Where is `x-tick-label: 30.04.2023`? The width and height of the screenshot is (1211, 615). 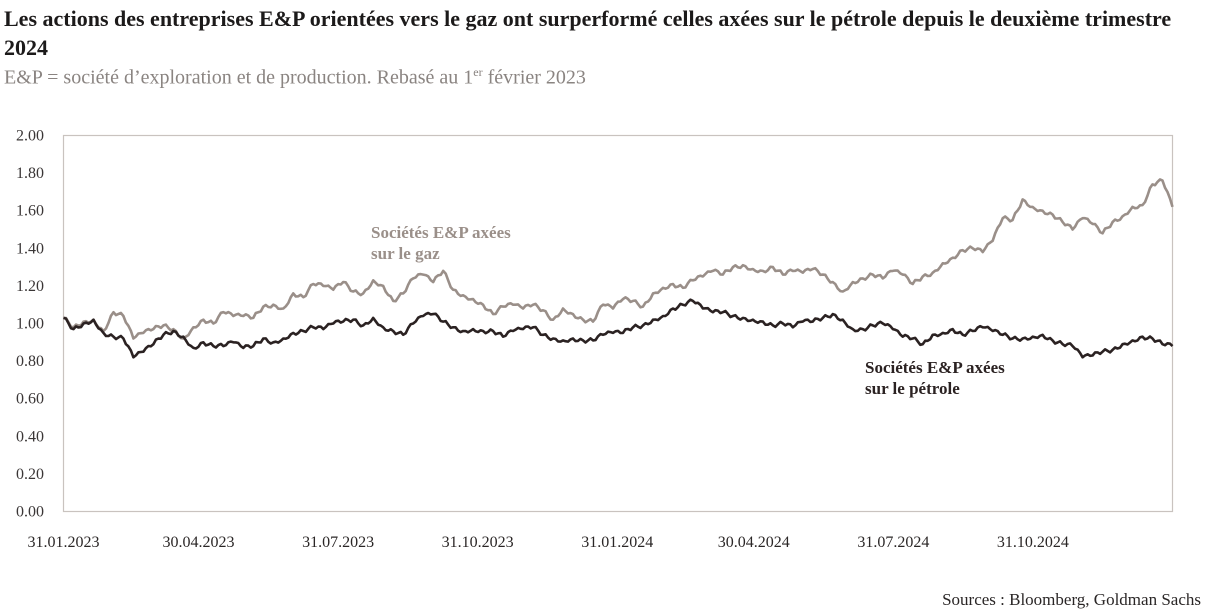
x-tick-label: 30.04.2023 is located at coordinates (199, 542).